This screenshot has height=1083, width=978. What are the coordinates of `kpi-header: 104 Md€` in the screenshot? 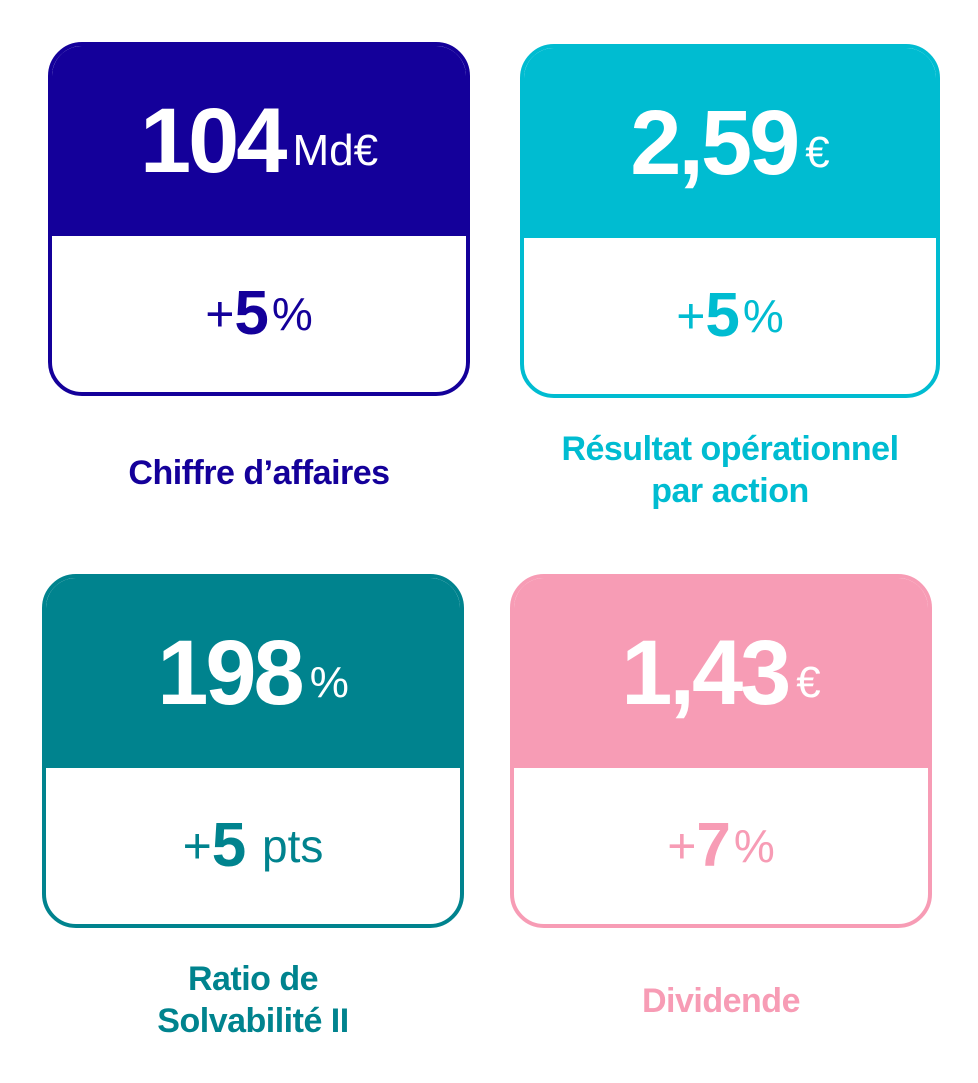 It's located at (259, 141).